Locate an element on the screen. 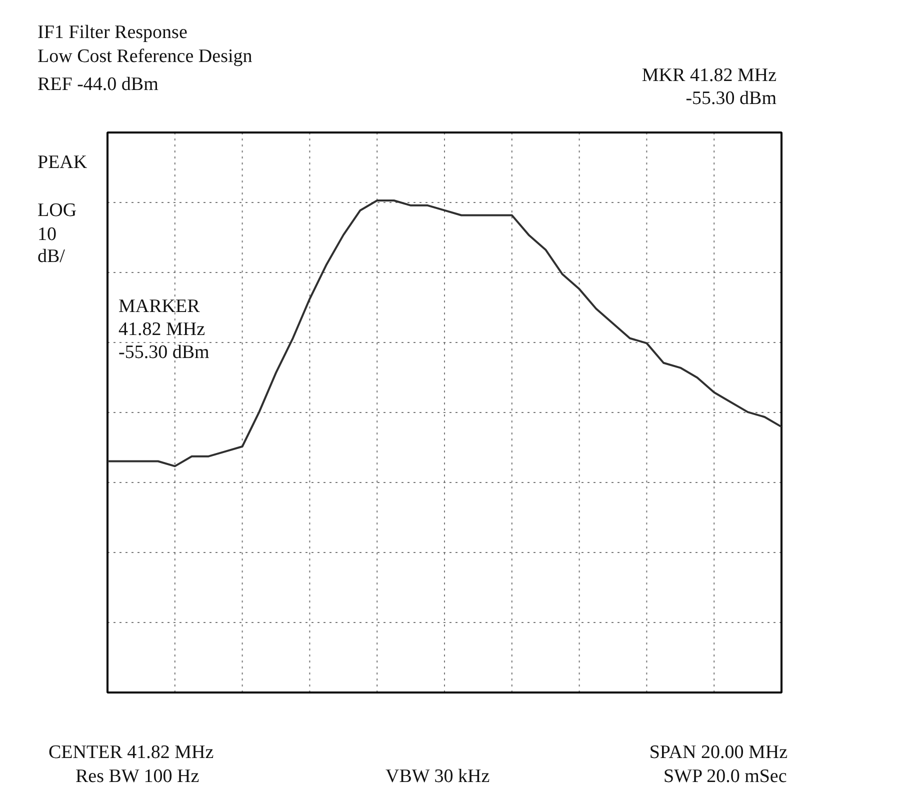  chart-subtitle: Low Cost Reference Design is located at coordinates (145, 56).